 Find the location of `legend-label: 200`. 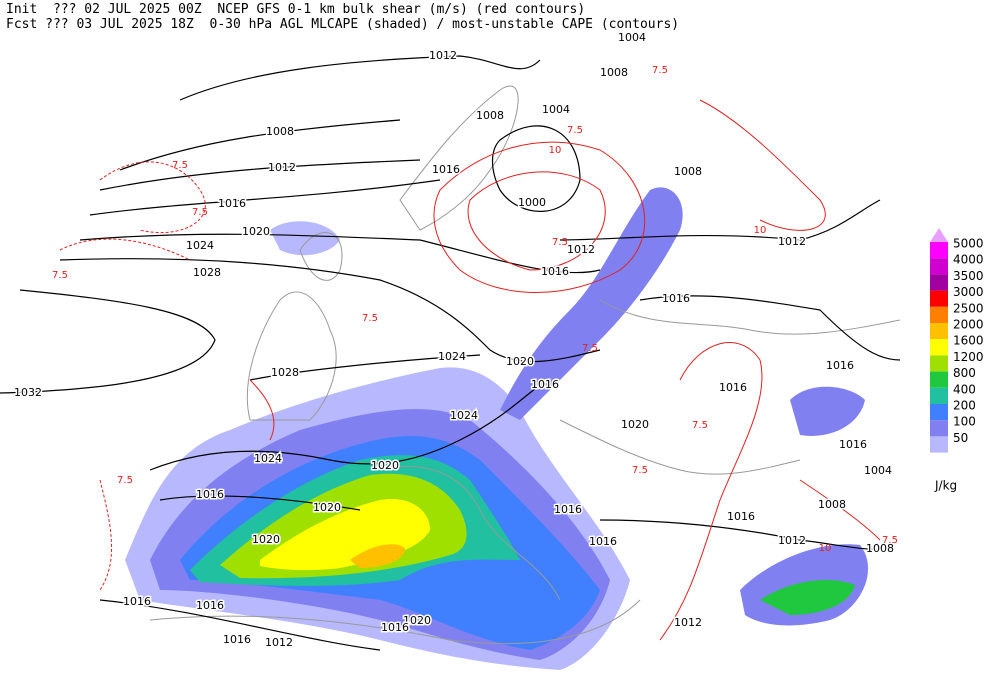

legend-label: 200 is located at coordinates (964, 406).